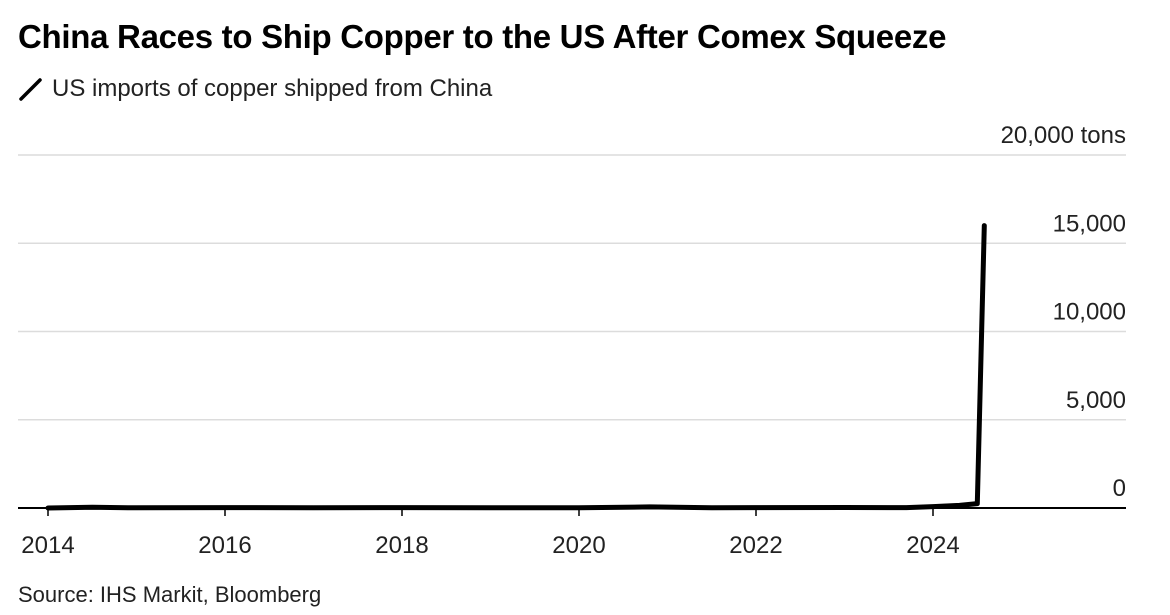 The image size is (1170, 615). Describe the element at coordinates (1096, 400) in the screenshot. I see `y-tick-label-5000: 5,000` at that location.